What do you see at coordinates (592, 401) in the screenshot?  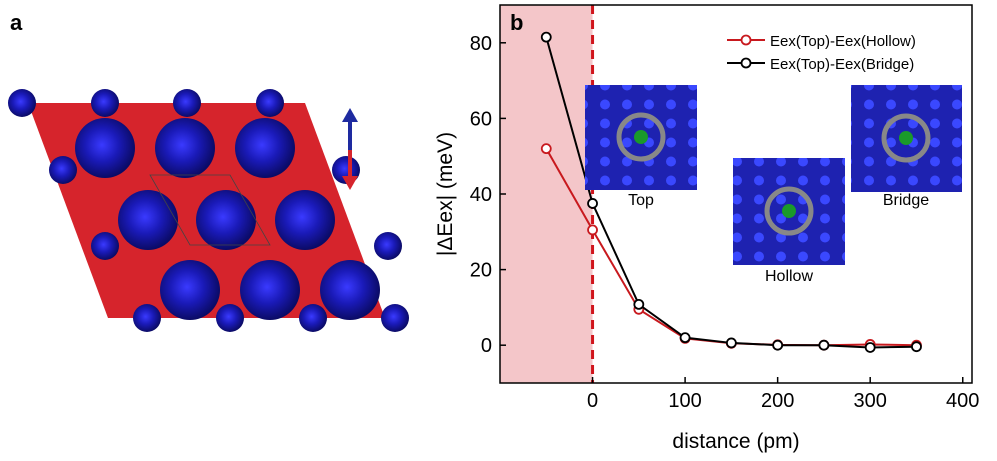 I see `x-tick-label: 0` at bounding box center [592, 401].